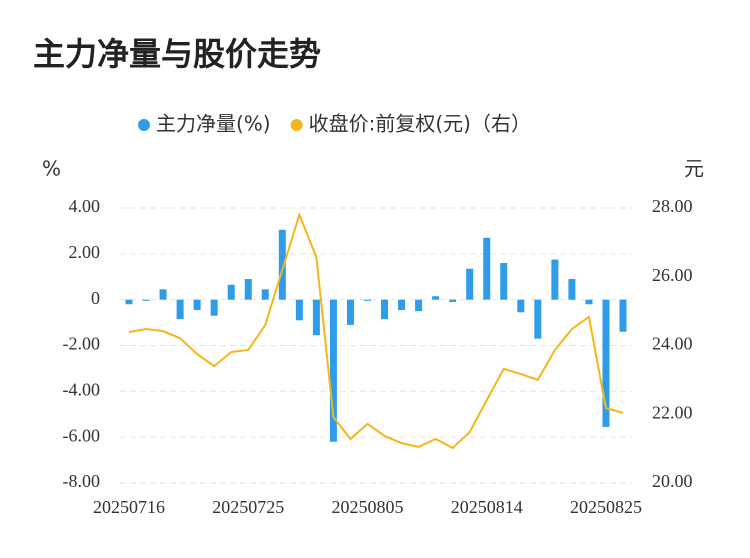  I want to click on y-tick-label: -8.00, so click(82, 481).